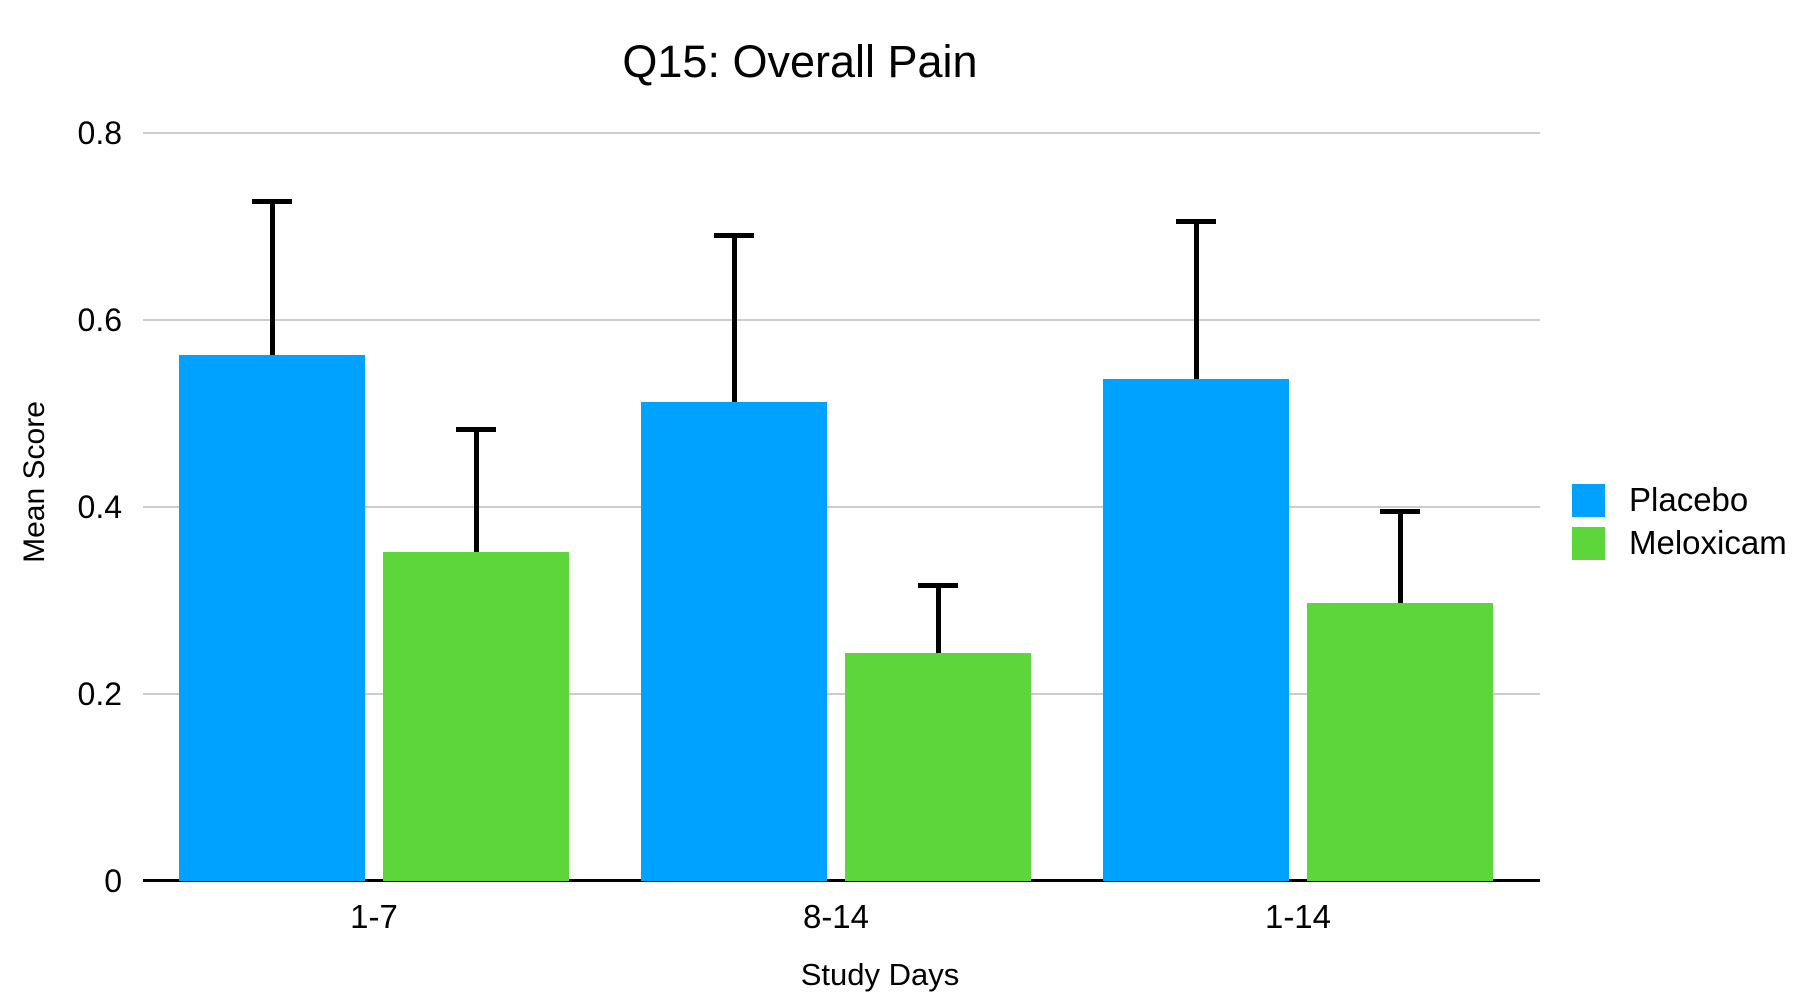  I want to click on x-axis-baseline, so click(841, 880).